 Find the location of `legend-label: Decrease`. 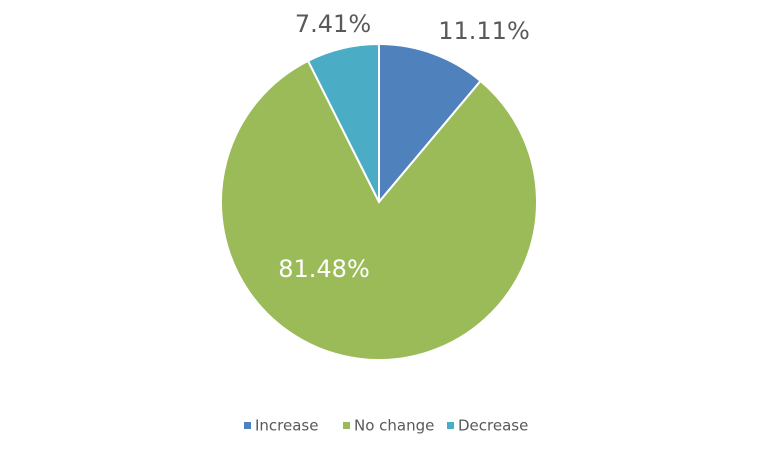

legend-label: Decrease is located at coordinates (493, 426).